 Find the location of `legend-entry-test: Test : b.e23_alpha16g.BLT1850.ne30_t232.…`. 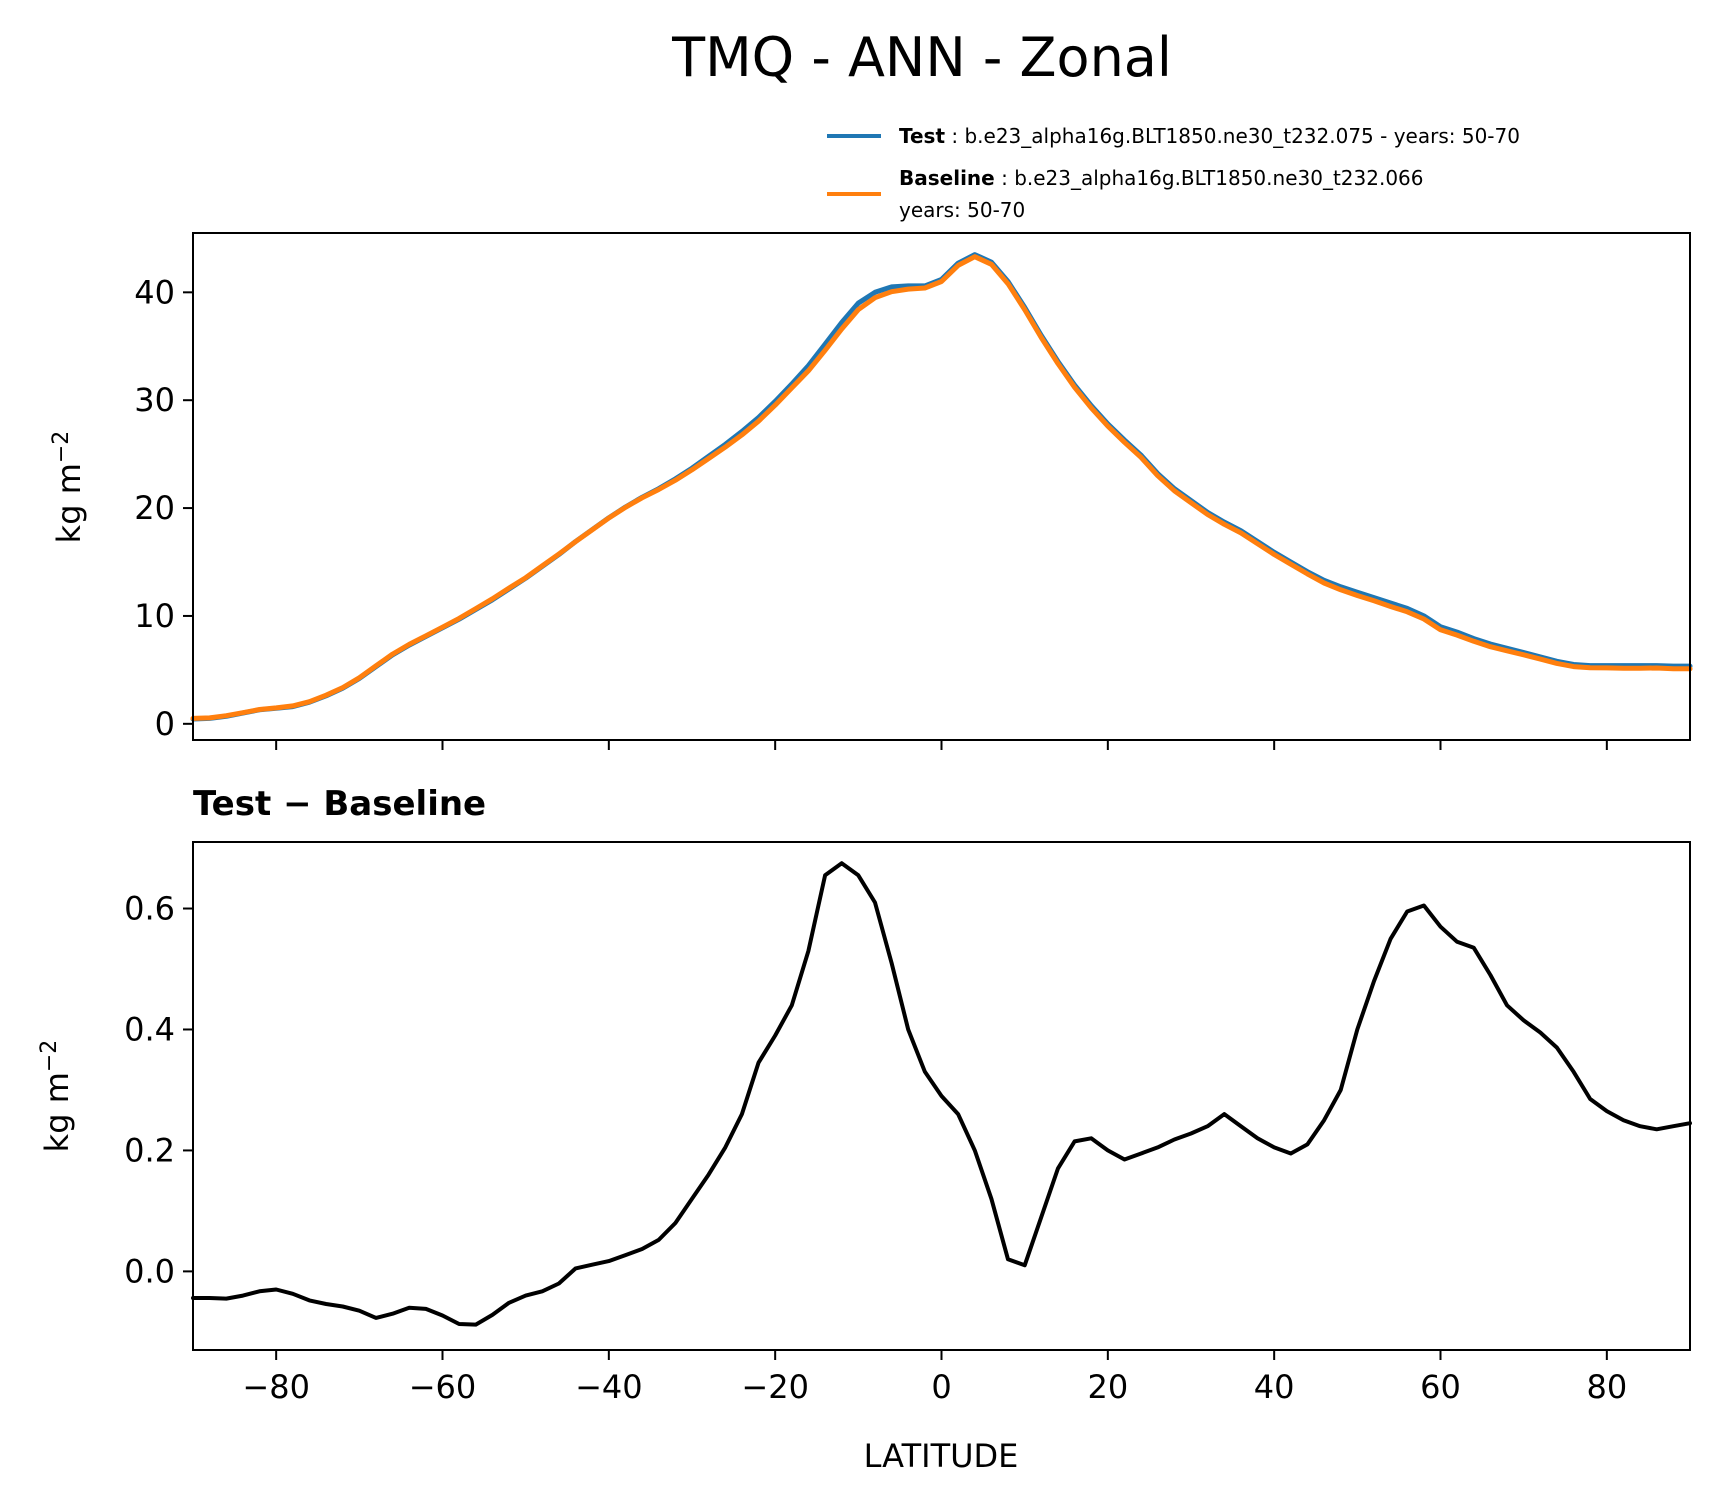

legend-entry-test: Test : b.e23_alpha16g.BLT1850.ne30_t232.… is located at coordinates (1209, 136).